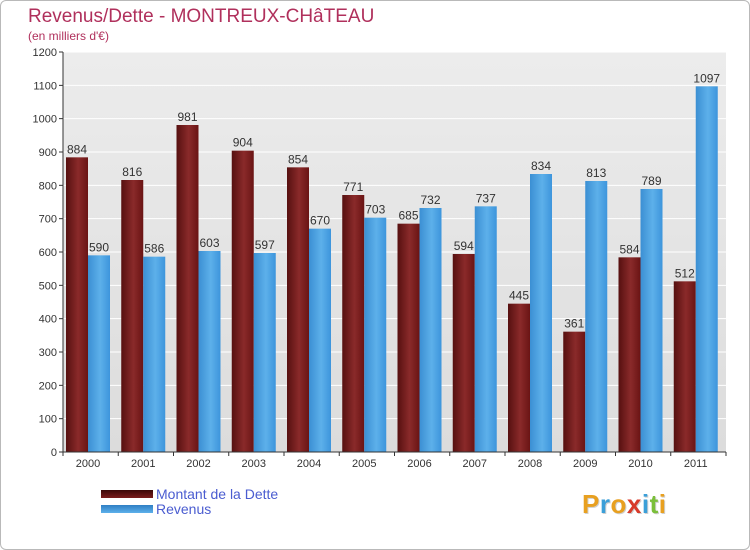 Image resolution: width=750 pixels, height=550 pixels. What do you see at coordinates (634, 504) in the screenshot?
I see `logo-letter: x` at bounding box center [634, 504].